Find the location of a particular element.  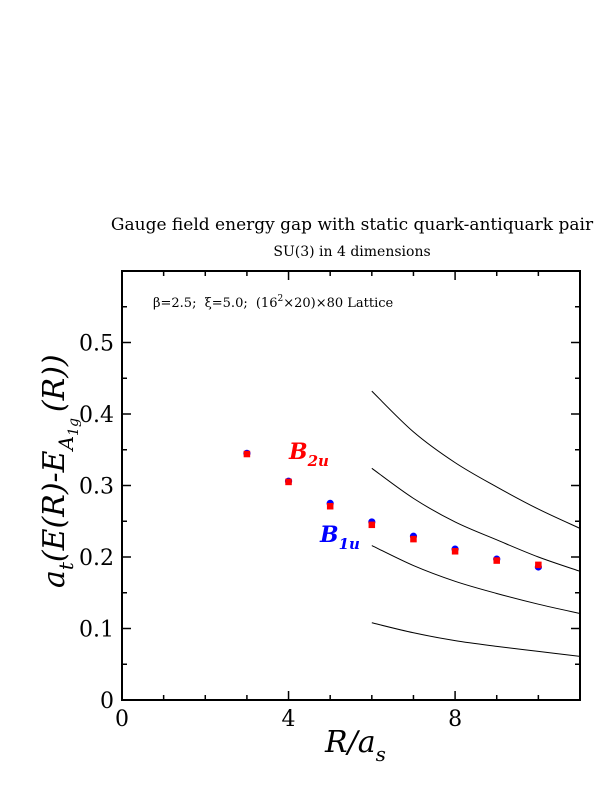

chart-subtitle: SU(3) in 4 dimensions is located at coordinates (351, 252).